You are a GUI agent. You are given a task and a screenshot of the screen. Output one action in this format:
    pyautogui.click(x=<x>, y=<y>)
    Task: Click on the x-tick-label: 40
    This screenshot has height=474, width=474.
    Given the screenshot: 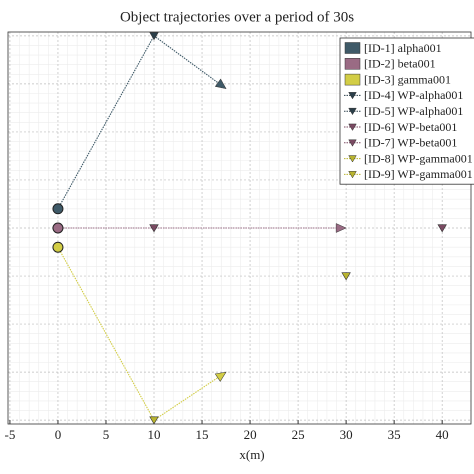 What is the action you would take?
    pyautogui.click(x=442, y=434)
    